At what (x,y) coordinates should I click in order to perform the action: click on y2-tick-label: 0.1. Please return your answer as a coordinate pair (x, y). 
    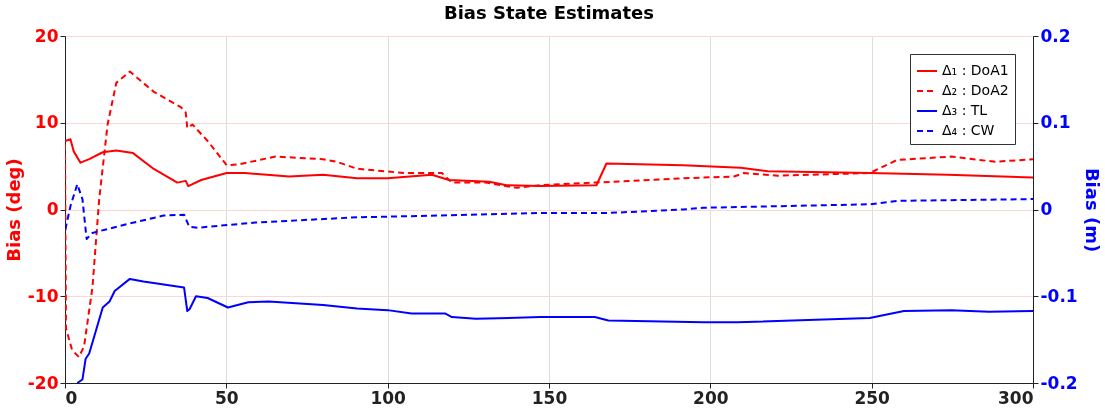
    Looking at the image, I should click on (1055, 122).